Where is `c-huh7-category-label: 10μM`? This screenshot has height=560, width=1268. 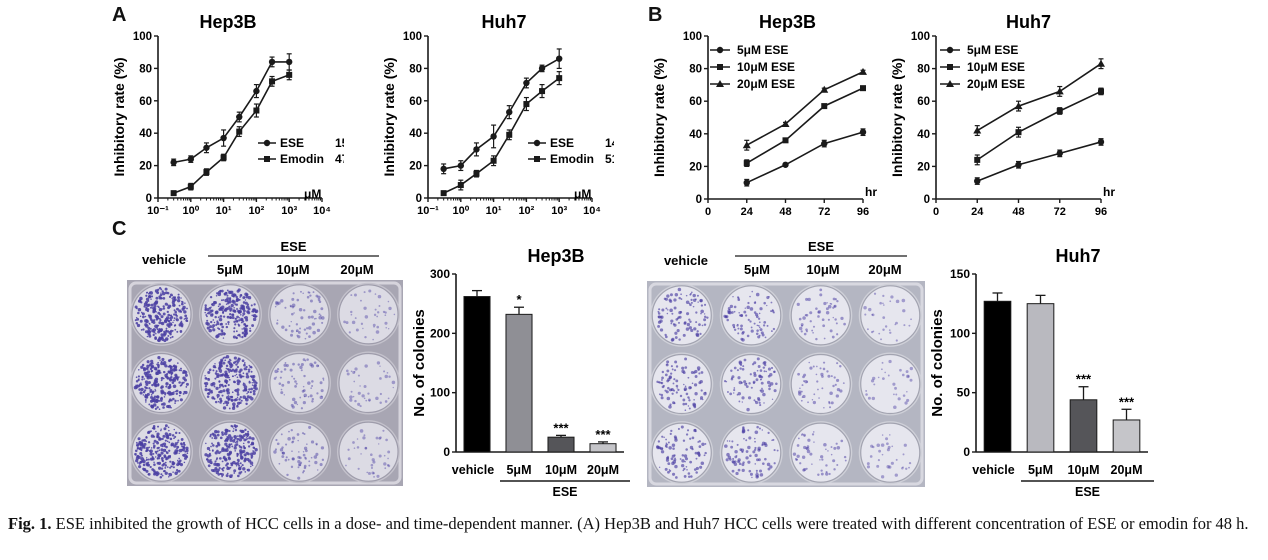
c-huh7-category-label: 10μM is located at coordinates (1084, 470).